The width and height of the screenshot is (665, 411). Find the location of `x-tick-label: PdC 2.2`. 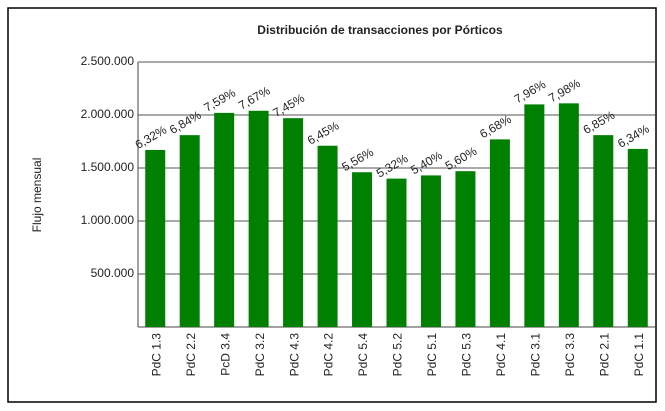

x-tick-label: PdC 2.2 is located at coordinates (191, 355).